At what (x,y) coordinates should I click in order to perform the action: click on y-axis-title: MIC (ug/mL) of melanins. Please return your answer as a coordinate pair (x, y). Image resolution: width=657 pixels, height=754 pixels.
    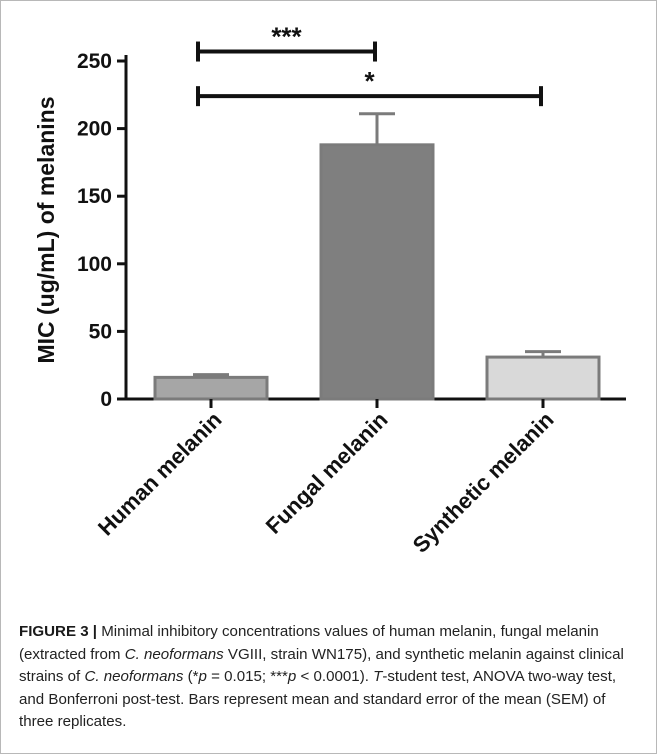
    Looking at the image, I should click on (46, 229).